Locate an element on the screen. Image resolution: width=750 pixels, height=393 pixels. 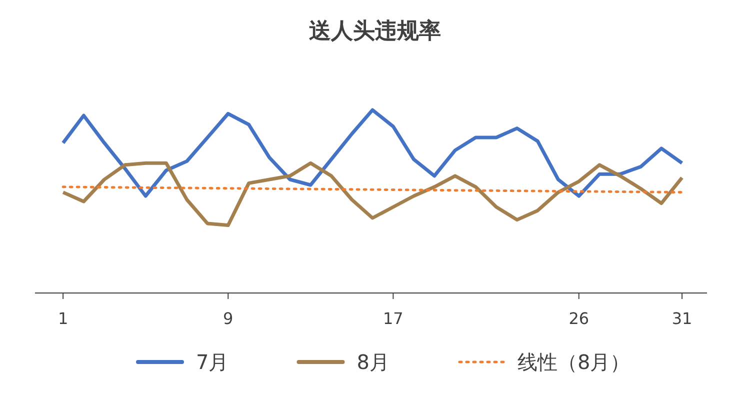
legend-label: 线性（8月） is located at coordinates (573, 362).